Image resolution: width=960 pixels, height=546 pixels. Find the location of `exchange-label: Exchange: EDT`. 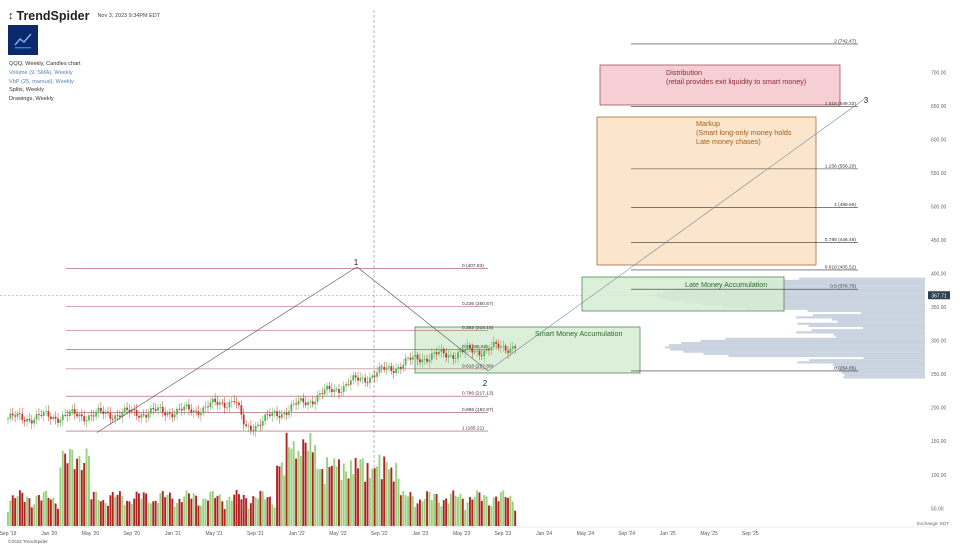

exchange-label: Exchange: EDT is located at coordinates (933, 523).